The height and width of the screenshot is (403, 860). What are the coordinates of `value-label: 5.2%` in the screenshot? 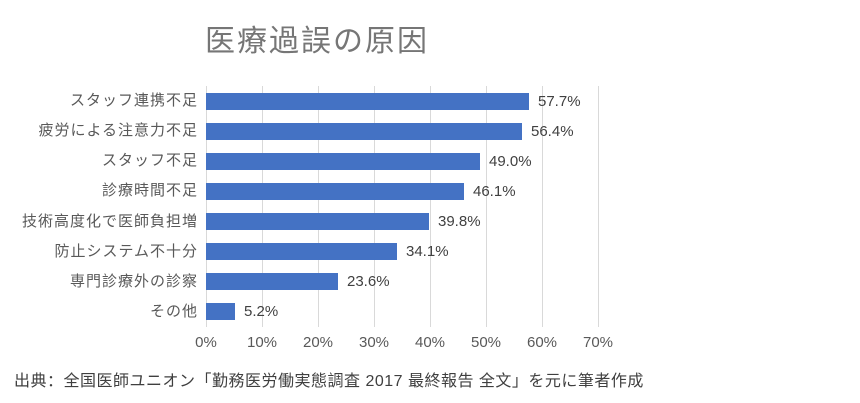 It's located at (261, 311).